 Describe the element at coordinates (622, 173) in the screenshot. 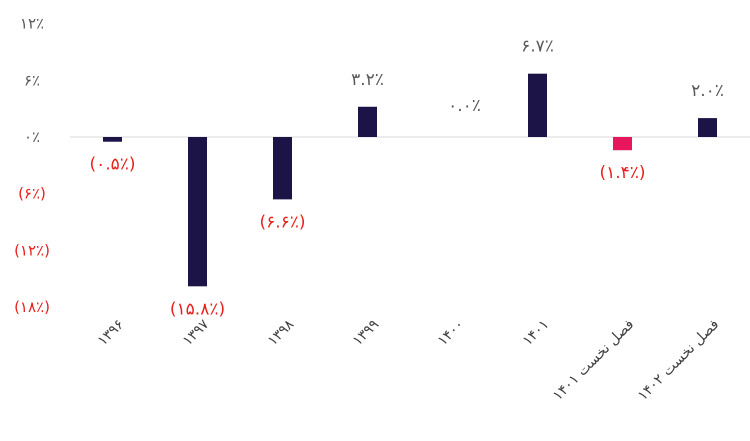

I see `data-label: (۱.۴٪)` at that location.